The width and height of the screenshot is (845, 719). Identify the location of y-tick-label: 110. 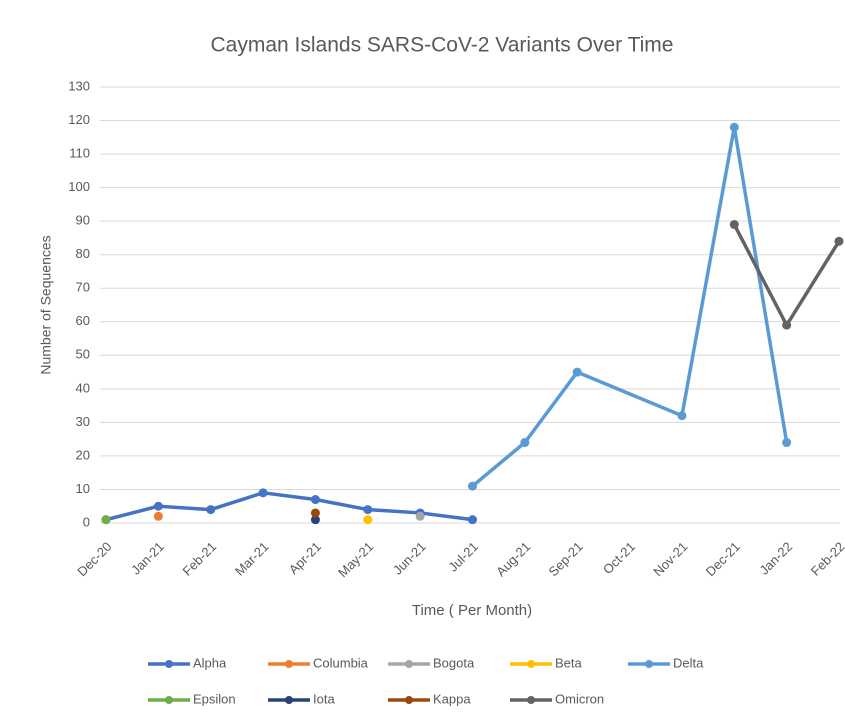
(79, 153).